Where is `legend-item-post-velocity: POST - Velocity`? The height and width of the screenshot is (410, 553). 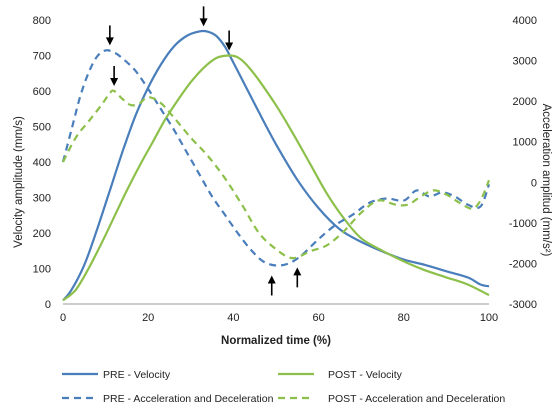 legend-item-post-velocity: POST - Velocity is located at coordinates (340, 375).